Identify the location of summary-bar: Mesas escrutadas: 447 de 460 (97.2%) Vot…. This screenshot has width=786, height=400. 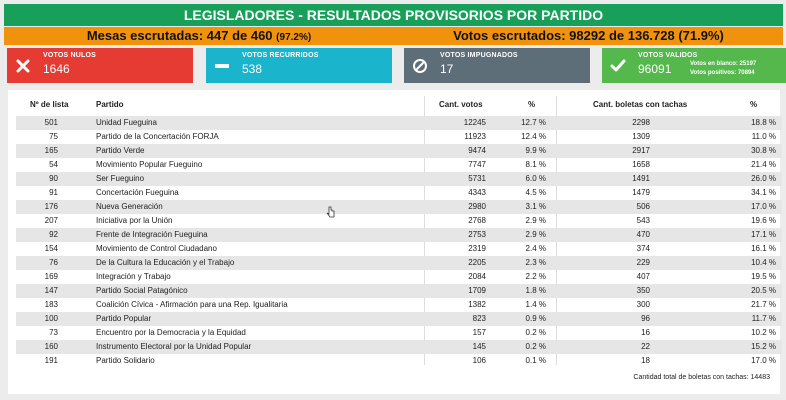
(393, 36).